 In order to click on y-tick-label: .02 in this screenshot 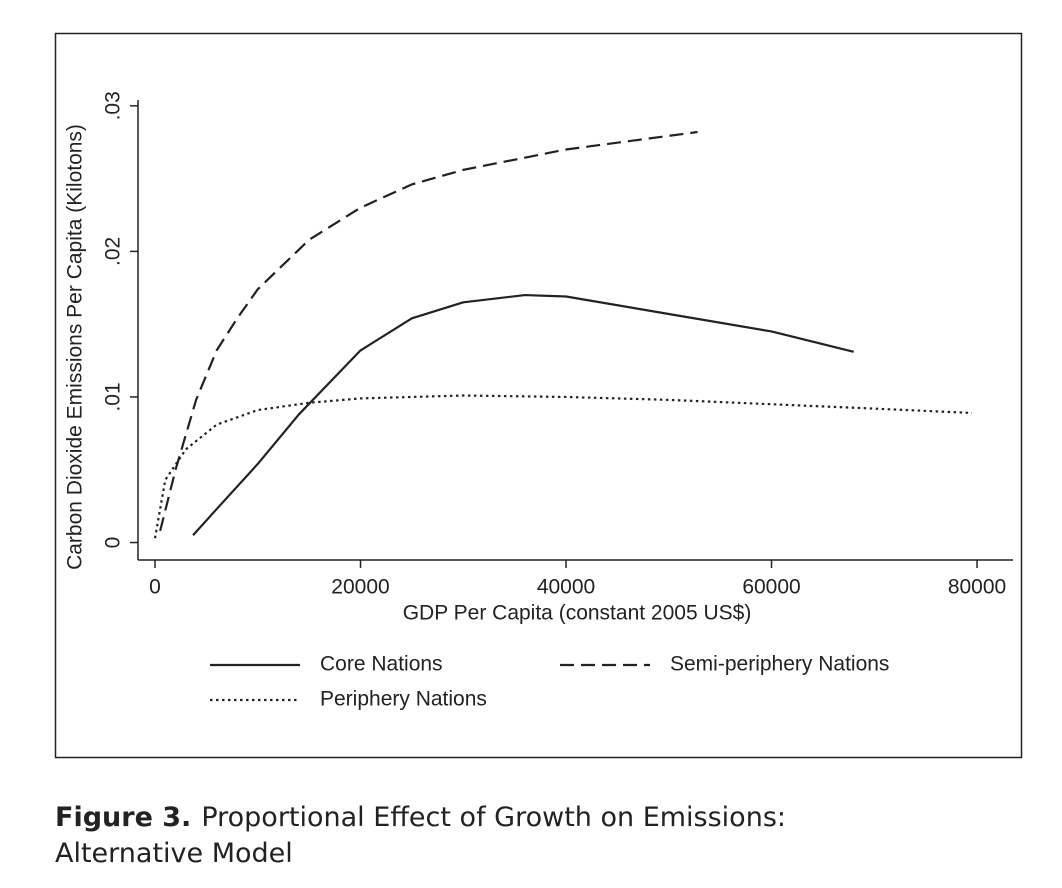, I will do `click(113, 251)`.